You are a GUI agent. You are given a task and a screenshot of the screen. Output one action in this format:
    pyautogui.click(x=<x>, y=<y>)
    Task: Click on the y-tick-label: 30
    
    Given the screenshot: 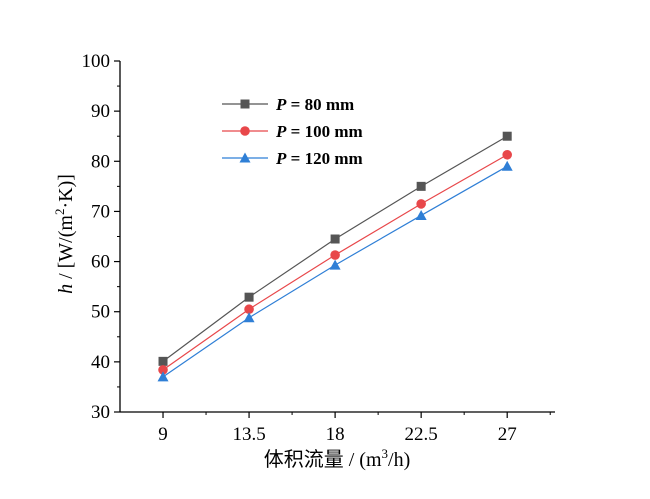 What is the action you would take?
    pyautogui.click(x=100, y=412)
    